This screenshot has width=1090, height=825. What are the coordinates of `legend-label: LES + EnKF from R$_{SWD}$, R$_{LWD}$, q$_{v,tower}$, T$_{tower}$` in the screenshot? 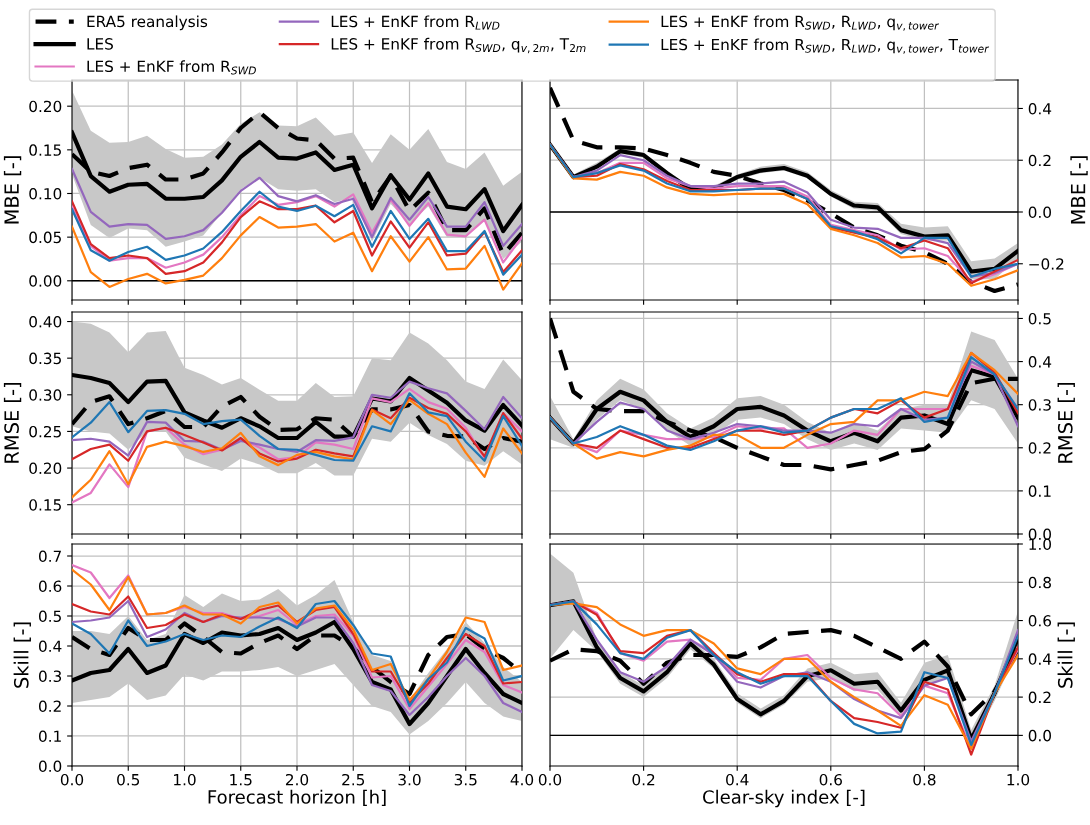 It's located at (825, 46).